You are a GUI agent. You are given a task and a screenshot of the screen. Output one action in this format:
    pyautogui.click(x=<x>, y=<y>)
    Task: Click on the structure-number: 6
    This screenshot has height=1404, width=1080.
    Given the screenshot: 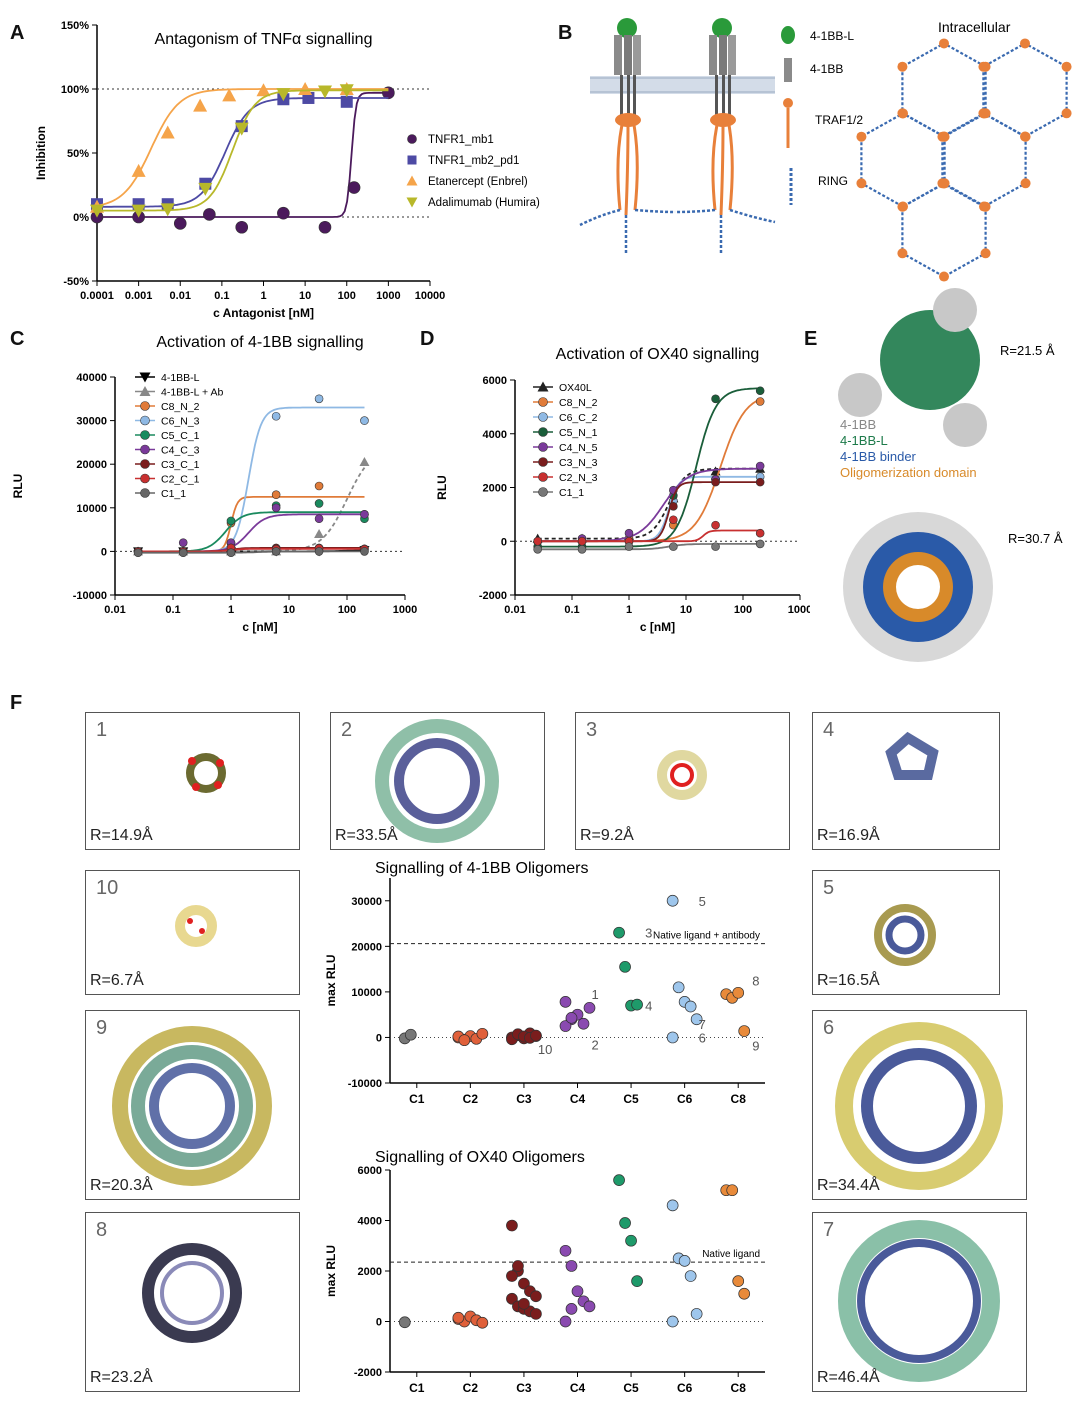 What is the action you would take?
    pyautogui.click(x=829, y=1028)
    